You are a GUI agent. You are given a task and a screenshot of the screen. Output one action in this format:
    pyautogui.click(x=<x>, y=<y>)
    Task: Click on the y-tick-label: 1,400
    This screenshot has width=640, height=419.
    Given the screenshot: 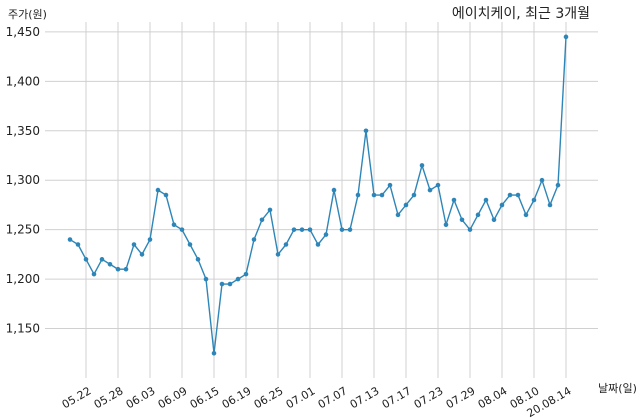 What is the action you would take?
    pyautogui.click(x=23, y=81)
    